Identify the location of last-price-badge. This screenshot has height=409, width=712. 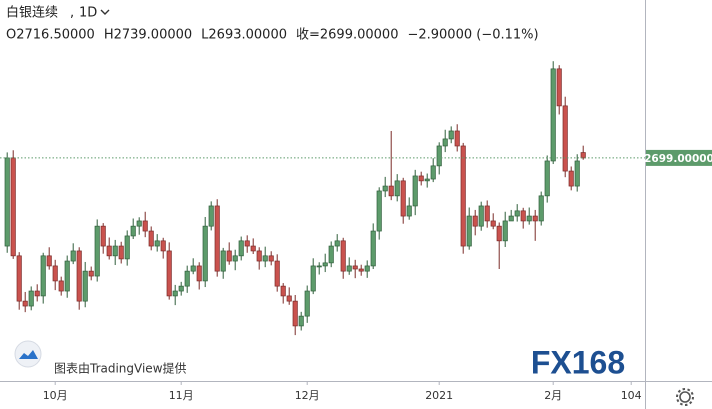
(679, 157).